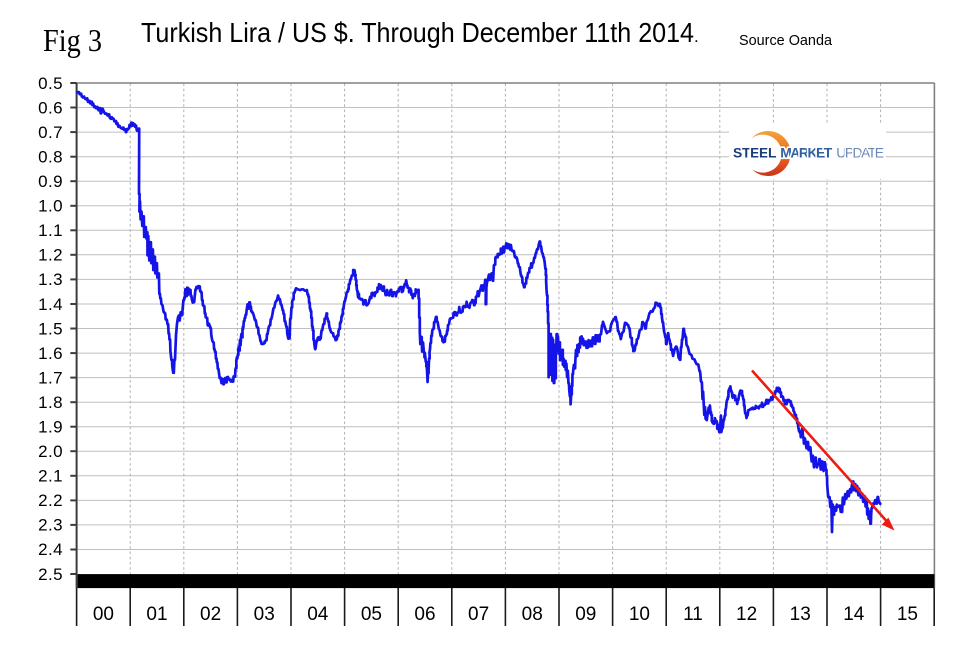  Describe the element at coordinates (746, 614) in the screenshot. I see `svg-text: 12` at that location.